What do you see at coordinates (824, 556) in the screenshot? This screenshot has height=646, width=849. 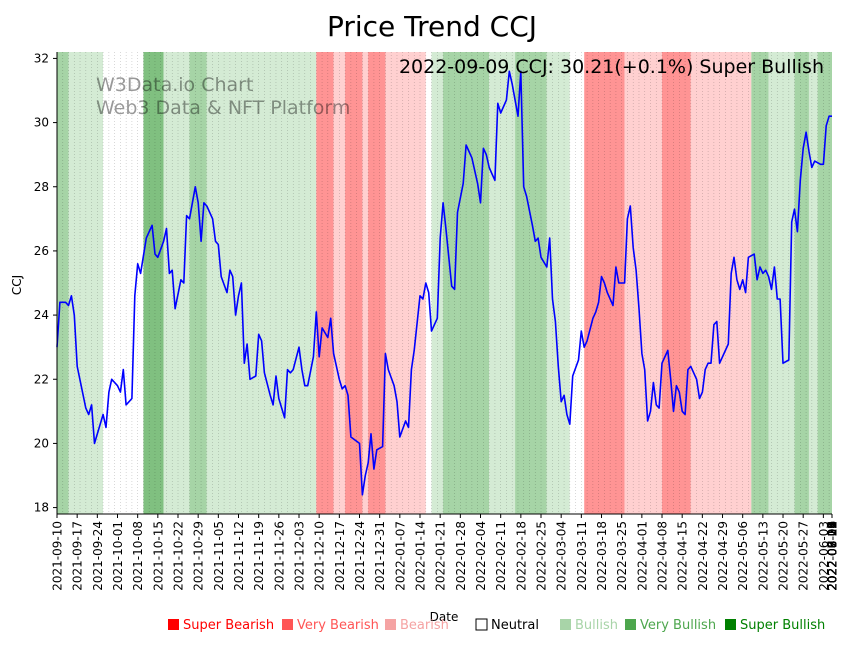 I see `x-tick-label: 2022-06-03` at bounding box center [824, 556].